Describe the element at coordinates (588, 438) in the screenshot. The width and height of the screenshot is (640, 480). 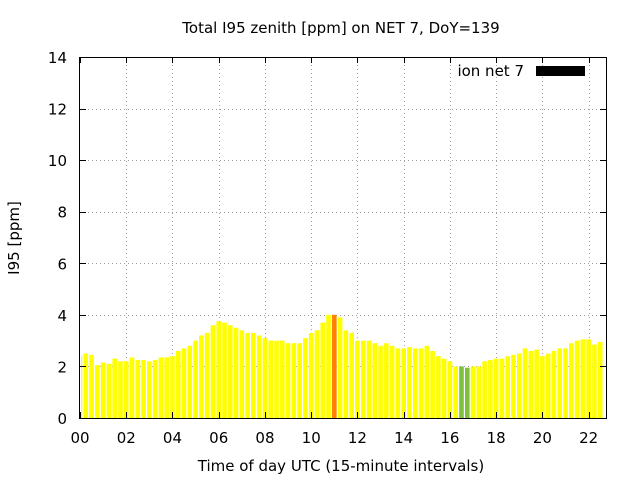
I see `x-tick-label: 22` at that location.